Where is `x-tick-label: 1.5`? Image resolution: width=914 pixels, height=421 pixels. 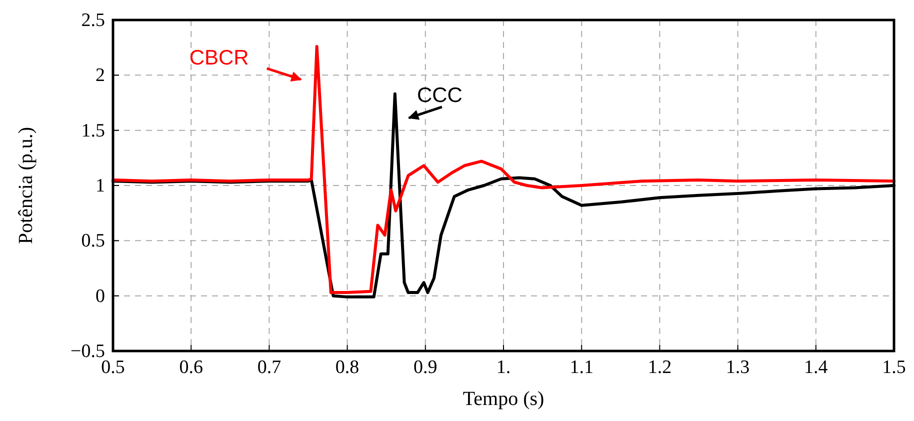 x-tick-label: 1.5 is located at coordinates (894, 367).